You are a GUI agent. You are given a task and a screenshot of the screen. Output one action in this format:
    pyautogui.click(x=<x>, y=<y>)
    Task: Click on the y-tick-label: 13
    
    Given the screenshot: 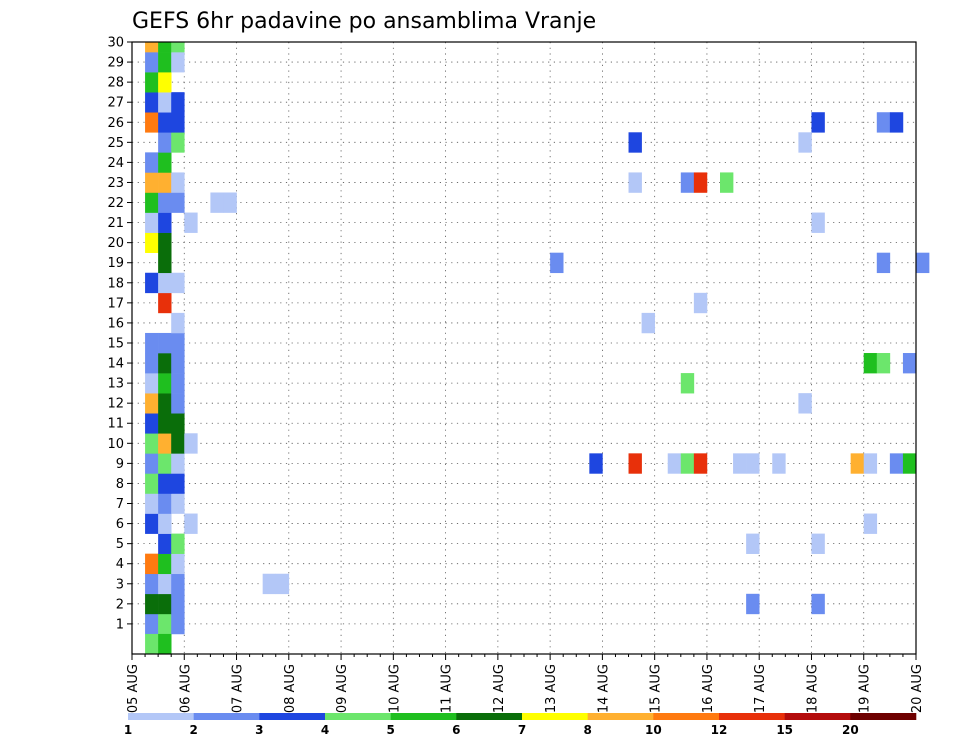 What is the action you would take?
    pyautogui.click(x=115, y=384)
    